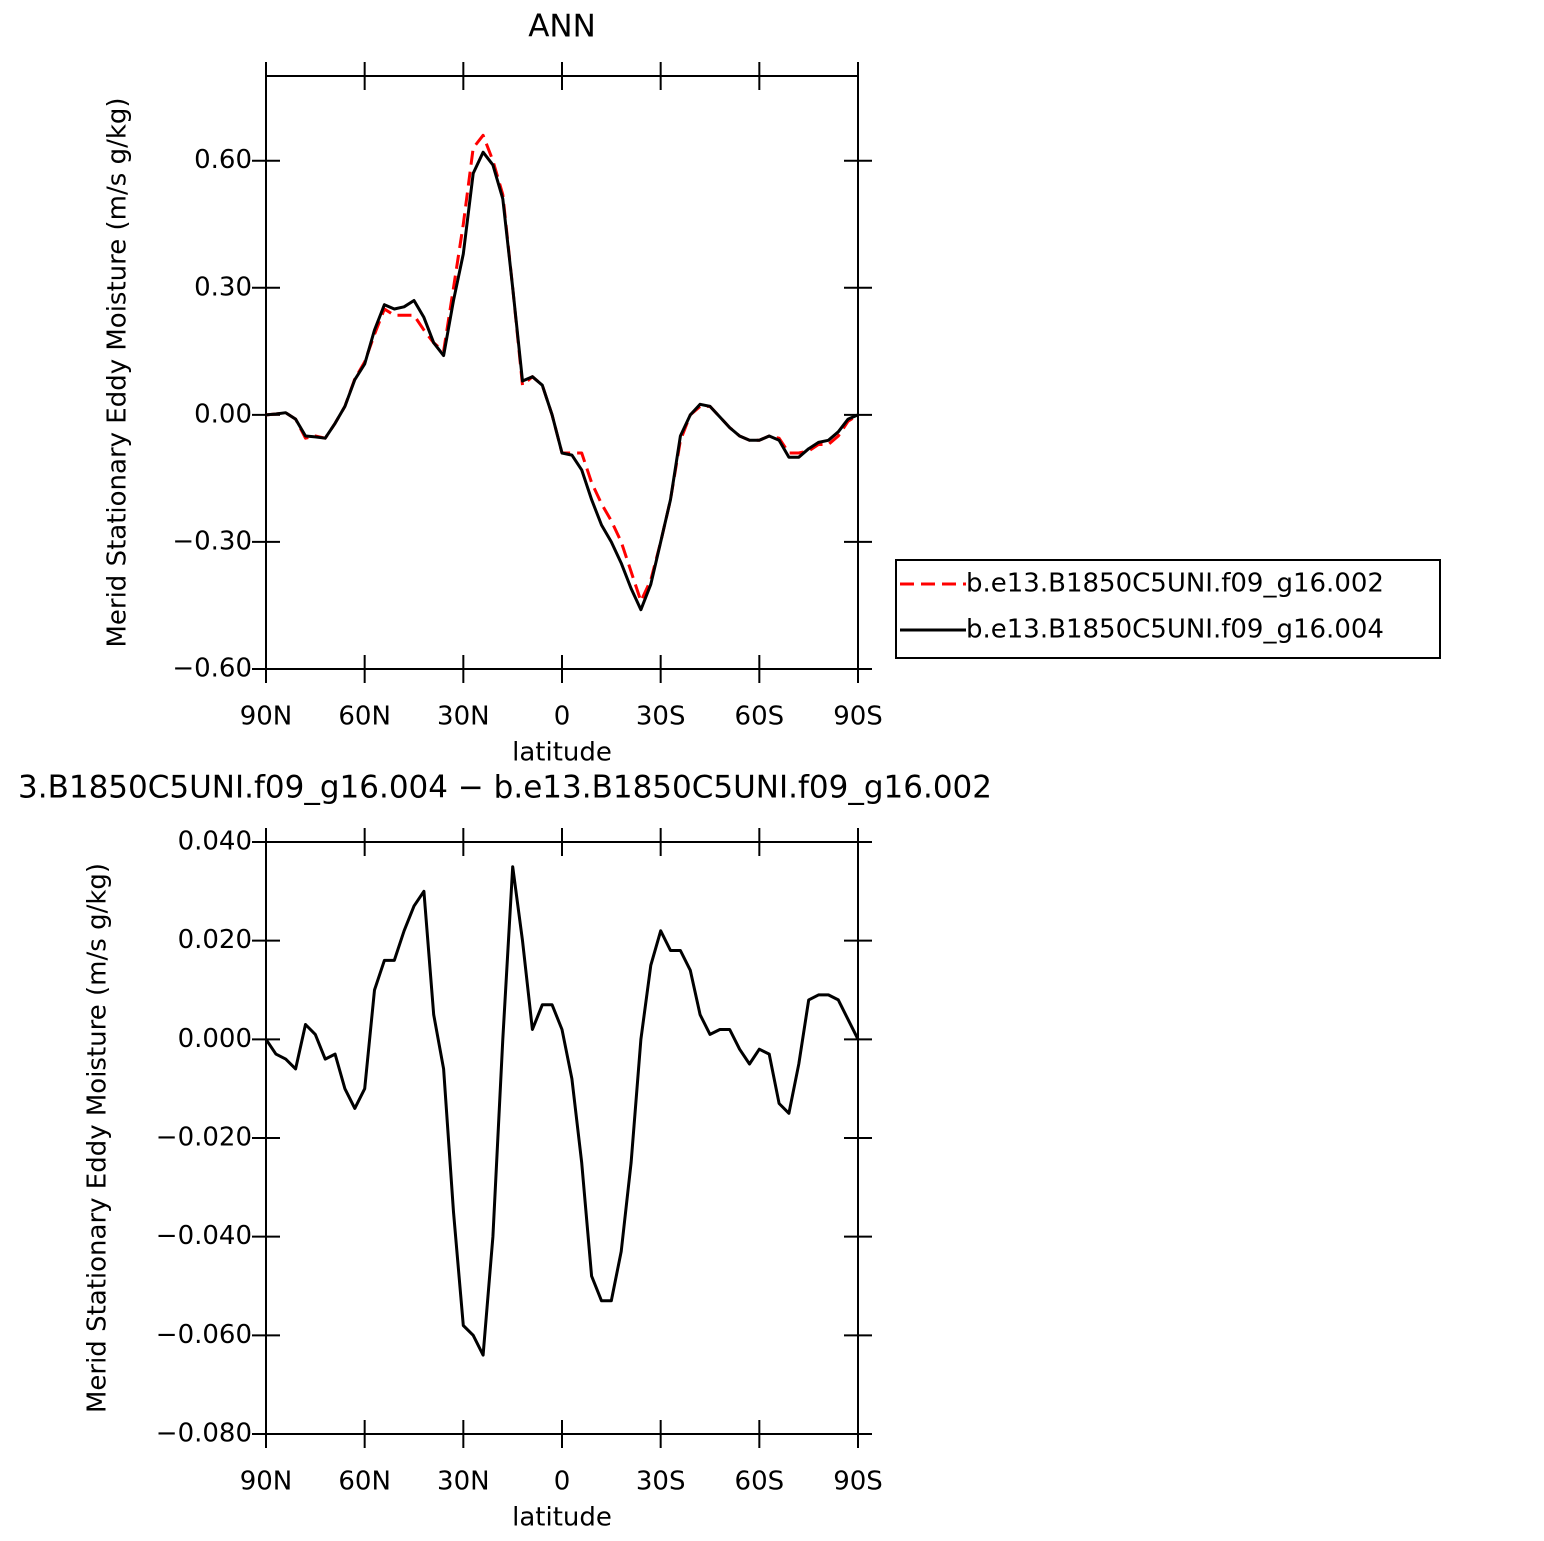  I want to click on y-tick-label: −0.020, so click(204, 1138).